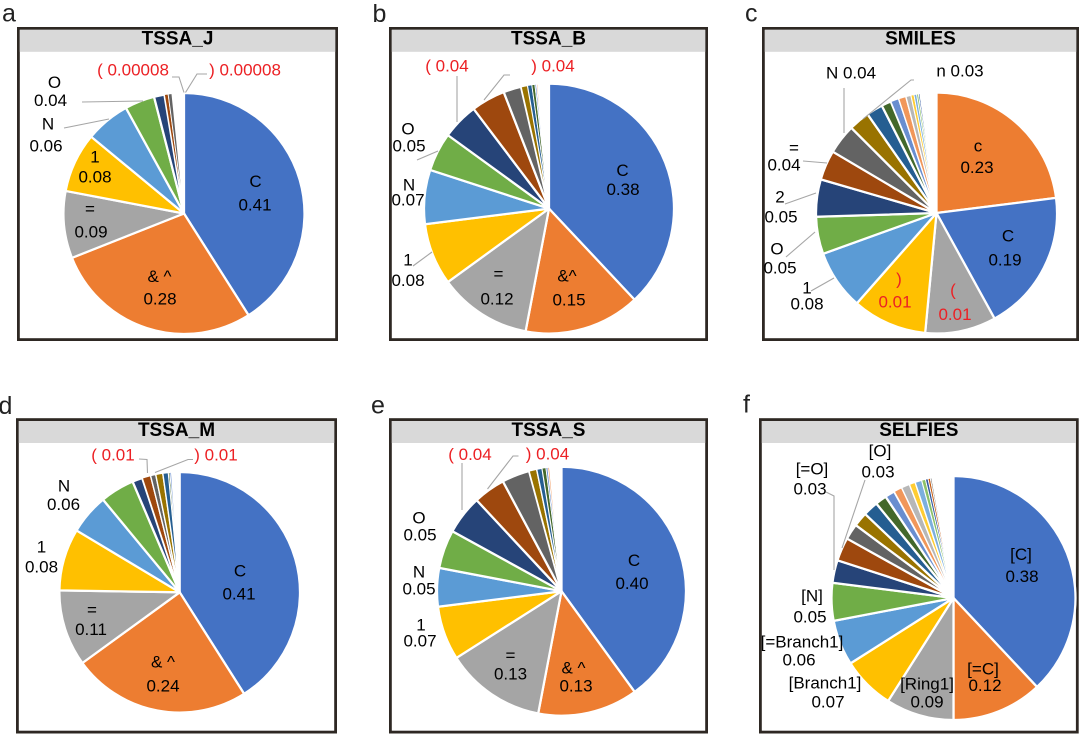  I want to click on svg-text: 0.11, so click(91, 629).